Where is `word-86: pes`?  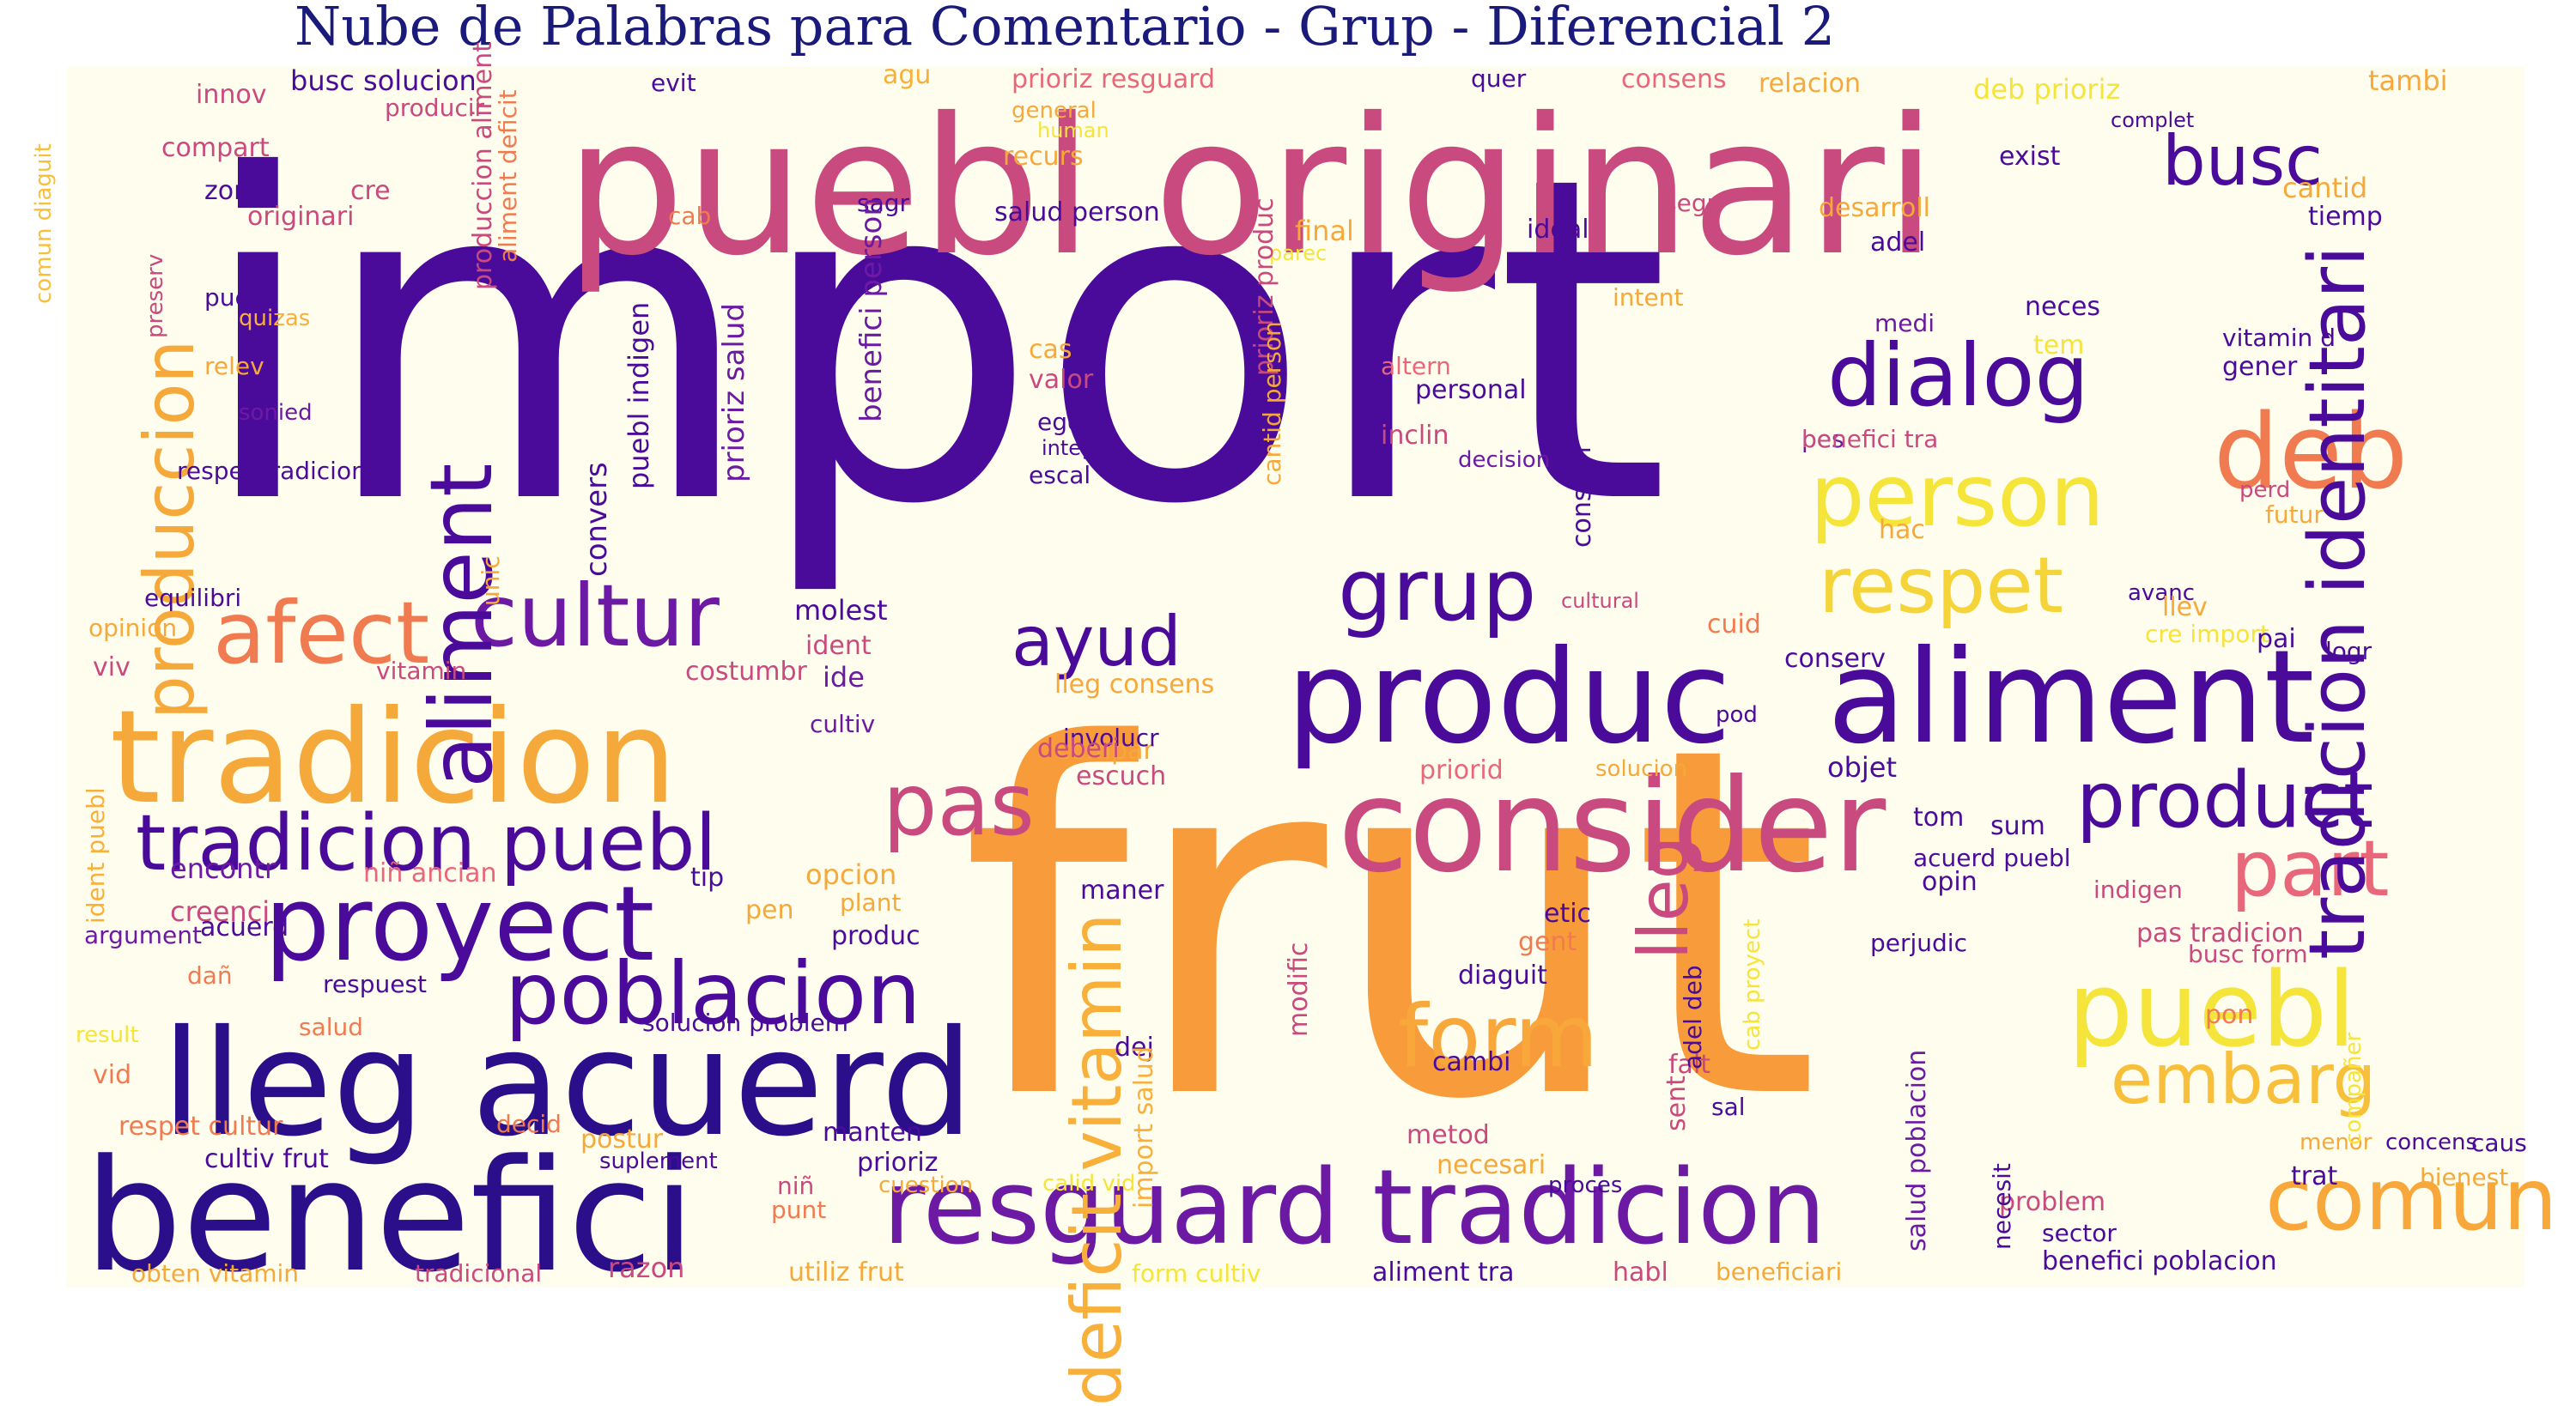
word-86: pes is located at coordinates (1822, 439).